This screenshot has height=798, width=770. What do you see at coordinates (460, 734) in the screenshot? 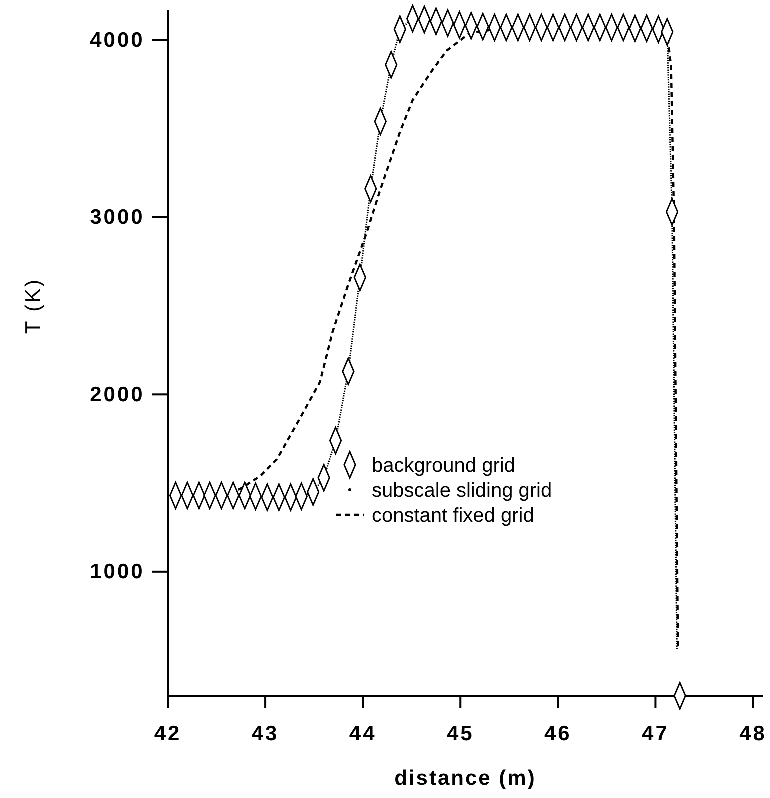
I see `x-tick-label: 45` at bounding box center [460, 734].